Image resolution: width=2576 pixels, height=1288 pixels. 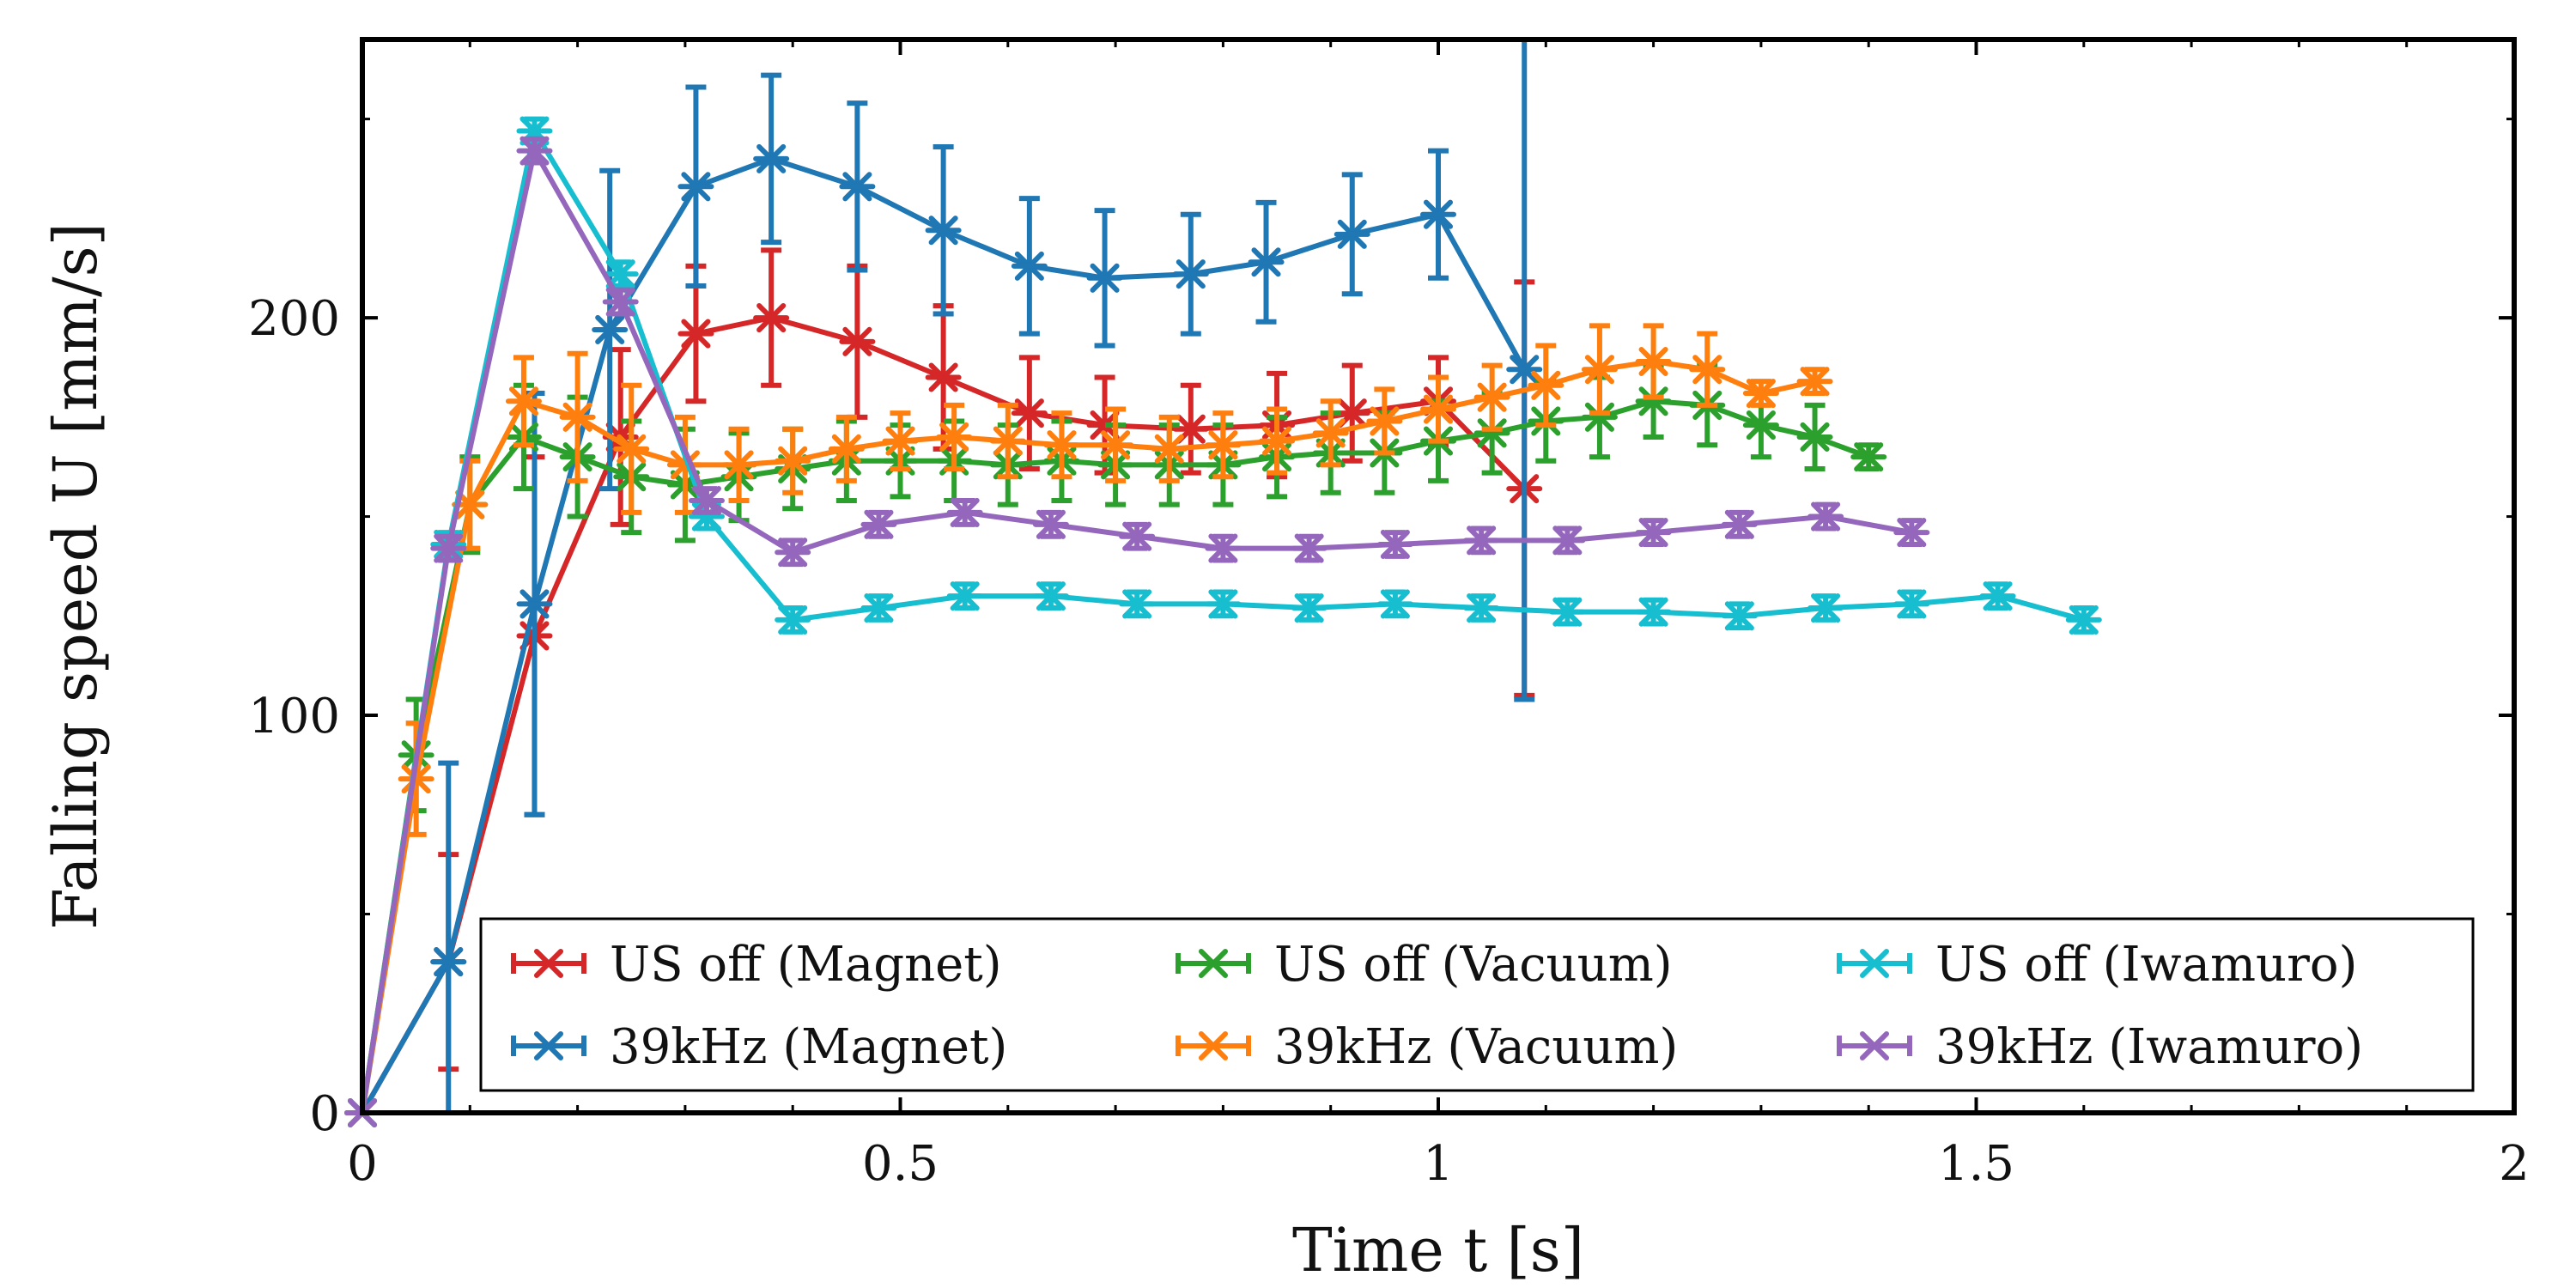 I want to click on legend-item-0: US off (Magnet), so click(x=757, y=965).